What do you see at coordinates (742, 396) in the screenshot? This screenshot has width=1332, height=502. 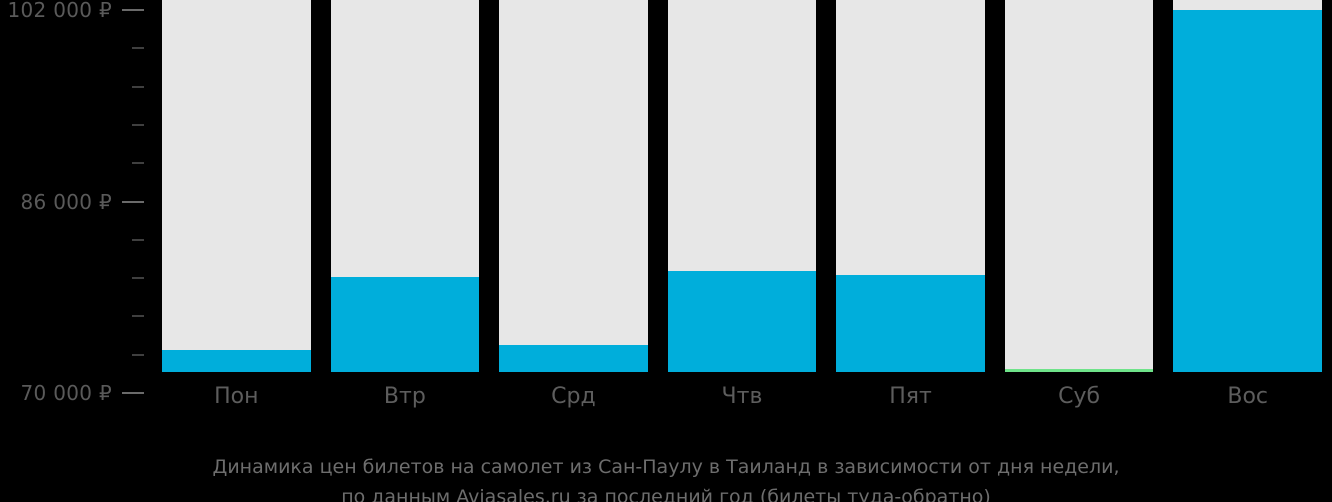 I see `x-axis-label-чтв: Чтв` at bounding box center [742, 396].